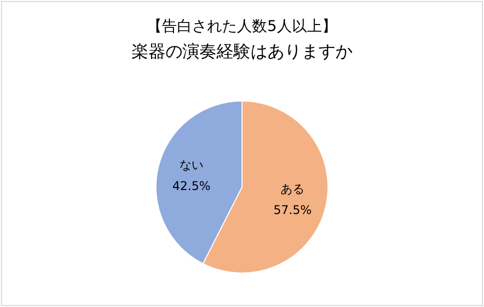 The width and height of the screenshot is (484, 307). What do you see at coordinates (292, 189) in the screenshot?
I see `slice-label: ある` at bounding box center [292, 189].